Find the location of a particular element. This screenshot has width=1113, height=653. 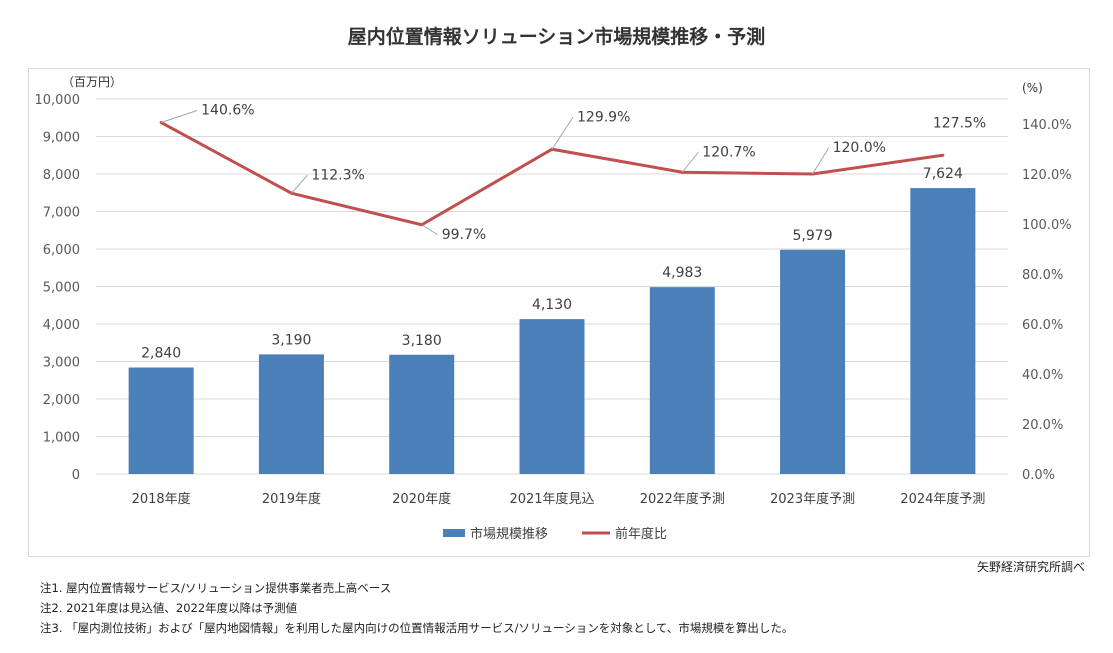

y-right-tick: 100.0% is located at coordinates (1047, 225).